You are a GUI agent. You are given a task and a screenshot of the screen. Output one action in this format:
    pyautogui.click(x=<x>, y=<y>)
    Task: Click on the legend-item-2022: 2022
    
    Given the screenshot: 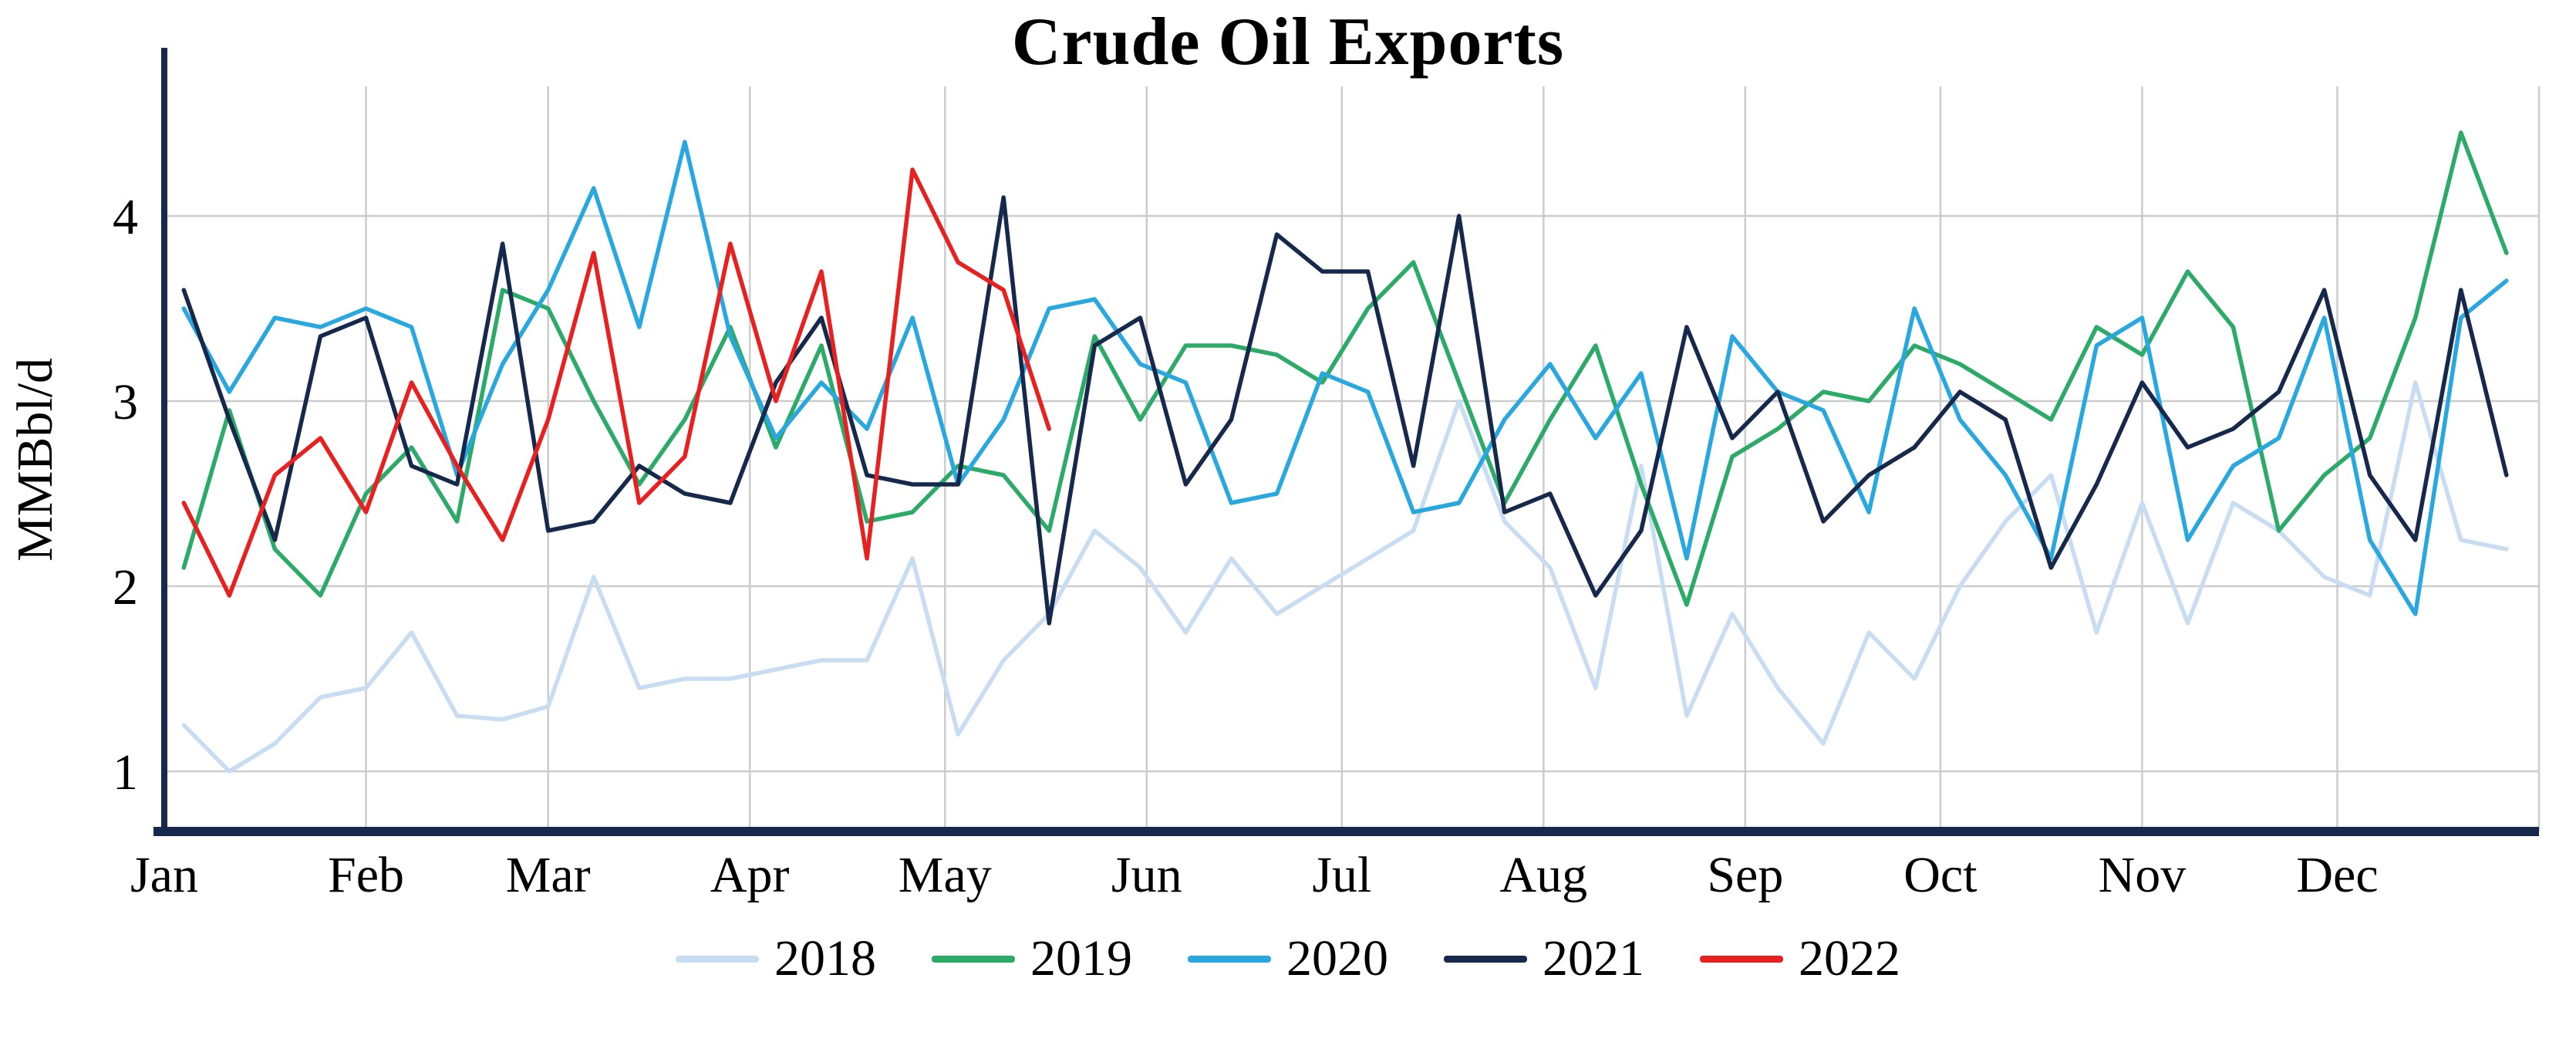 What is the action you would take?
    pyautogui.click(x=1800, y=959)
    